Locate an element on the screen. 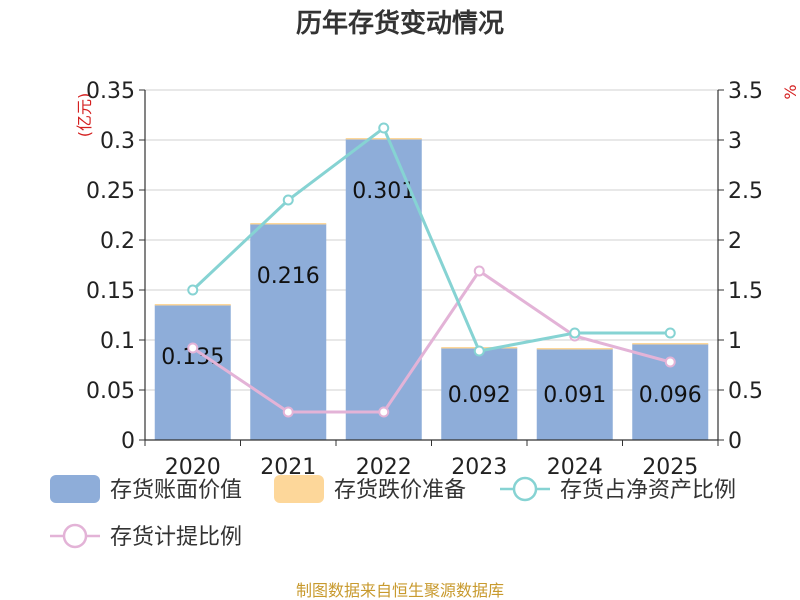  left-axis-unit: (亿元) is located at coordinates (84, 115).